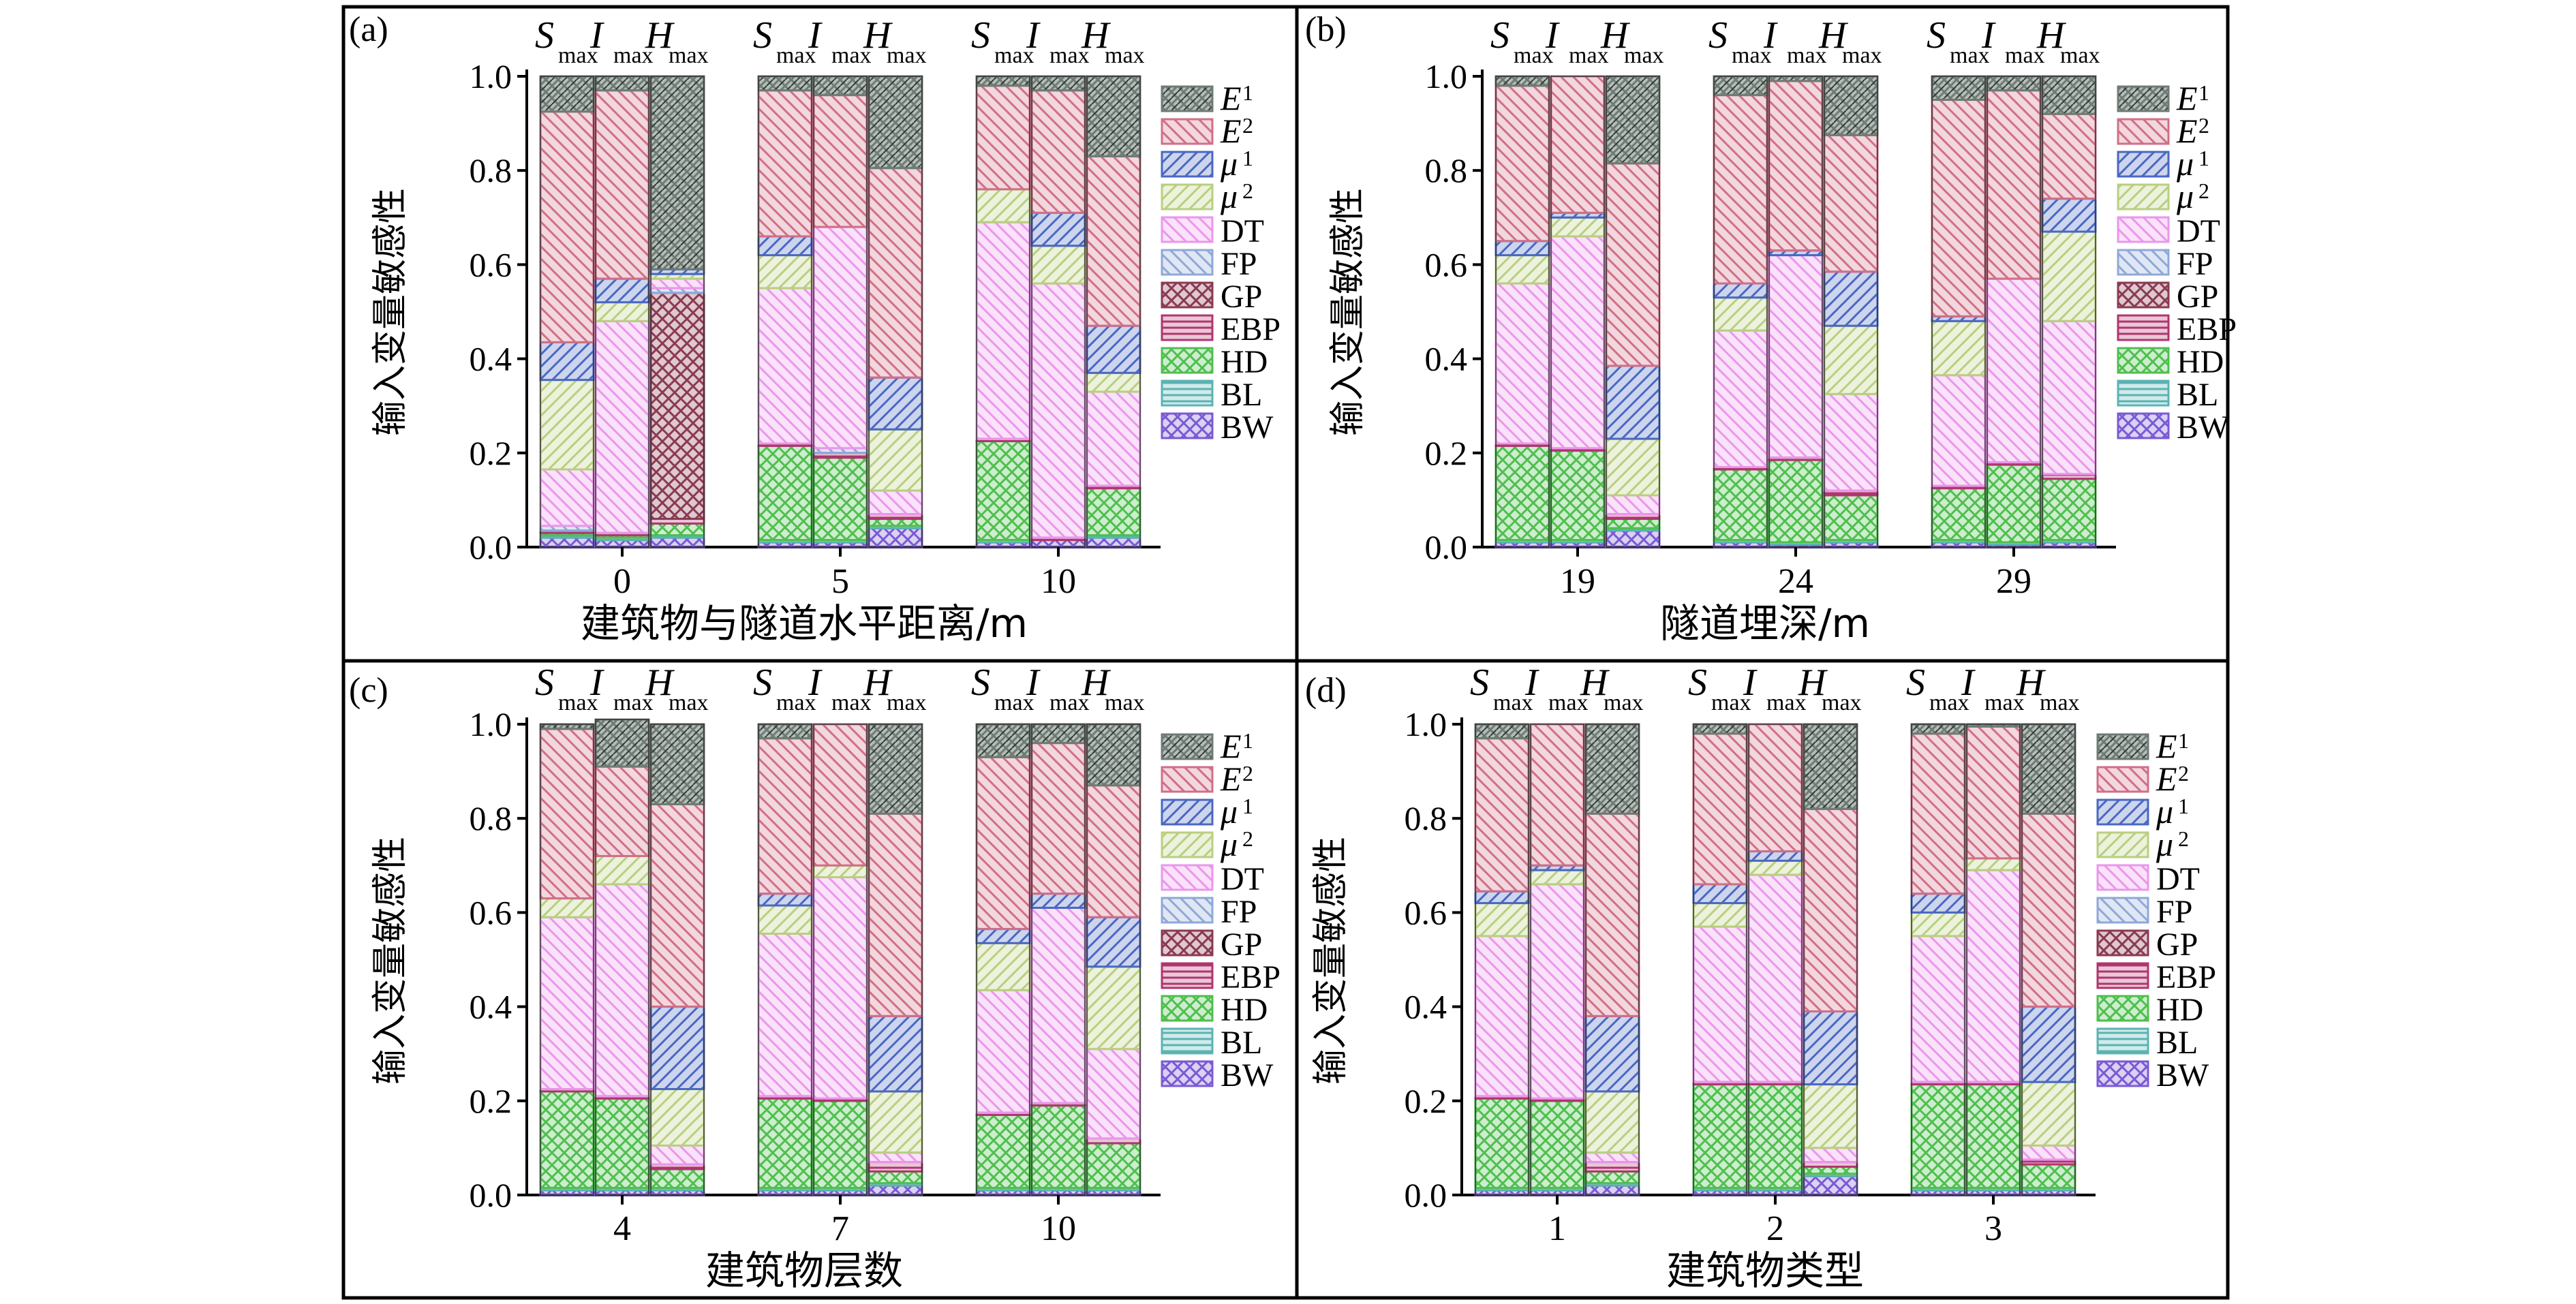 The image size is (2576, 1304). What do you see at coordinates (1446, 547) in the screenshot?
I see `y-tick-label: 0.0` at bounding box center [1446, 547].